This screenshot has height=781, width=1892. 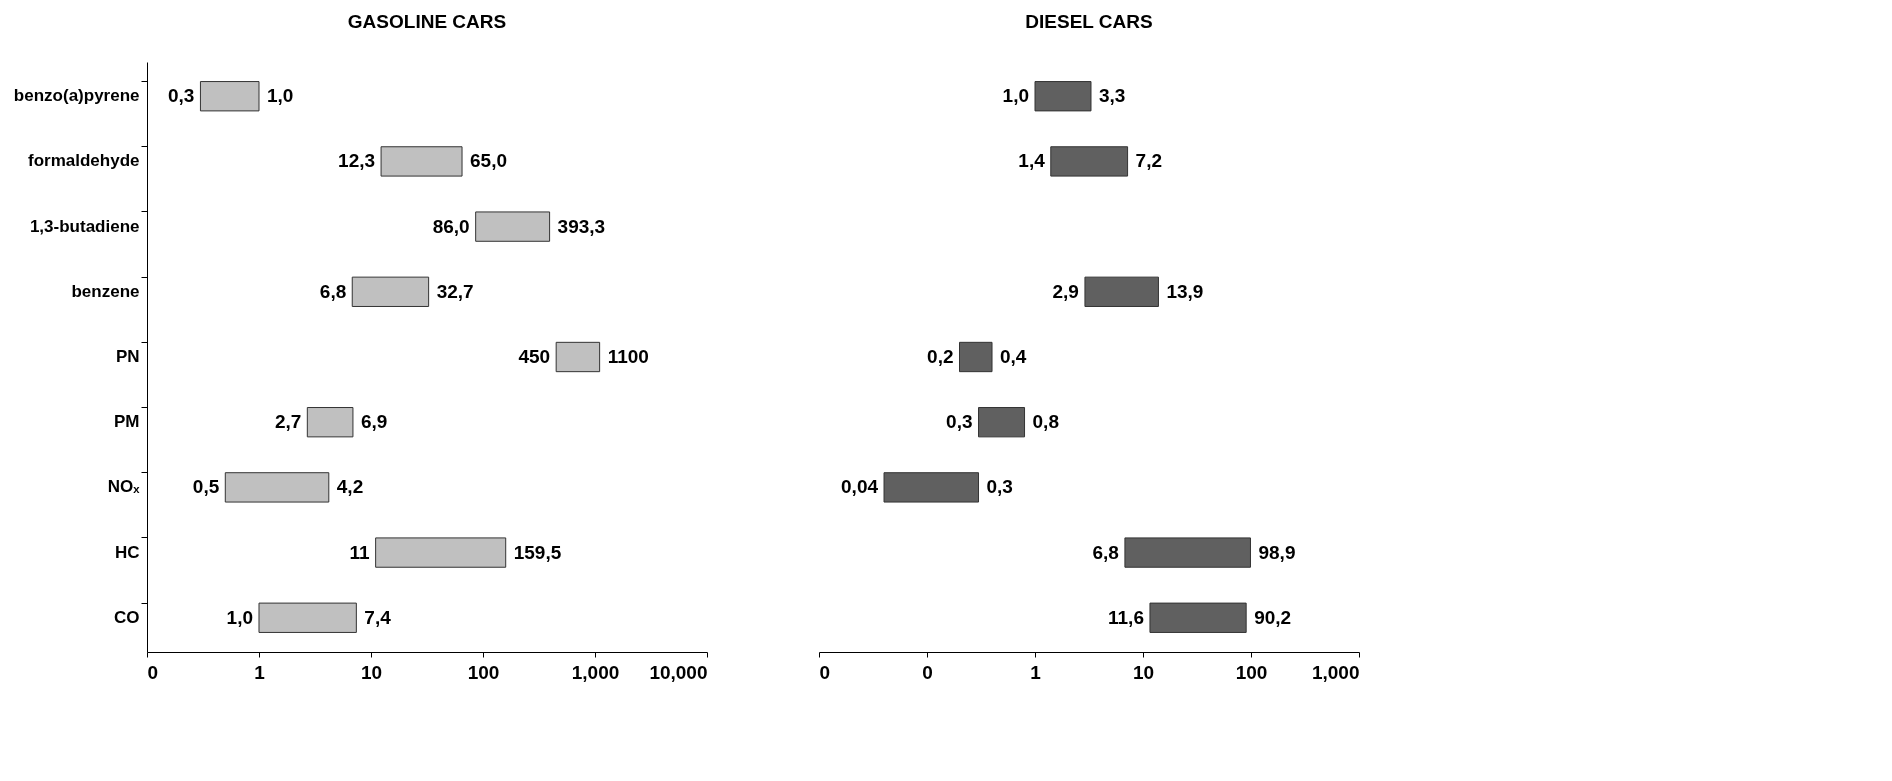 What do you see at coordinates (350, 487) in the screenshot?
I see `data-label: 4,2` at bounding box center [350, 487].